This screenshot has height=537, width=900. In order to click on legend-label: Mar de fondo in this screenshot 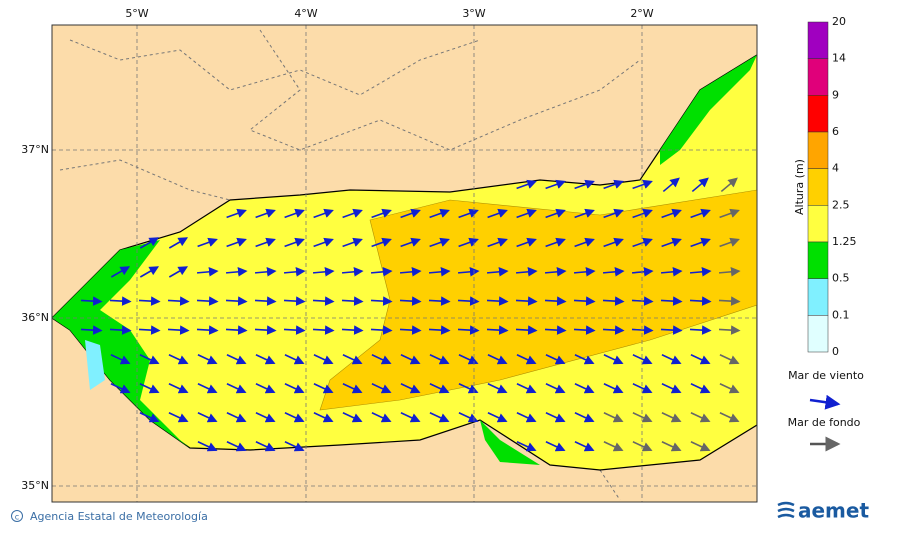, I will do `click(824, 422)`.